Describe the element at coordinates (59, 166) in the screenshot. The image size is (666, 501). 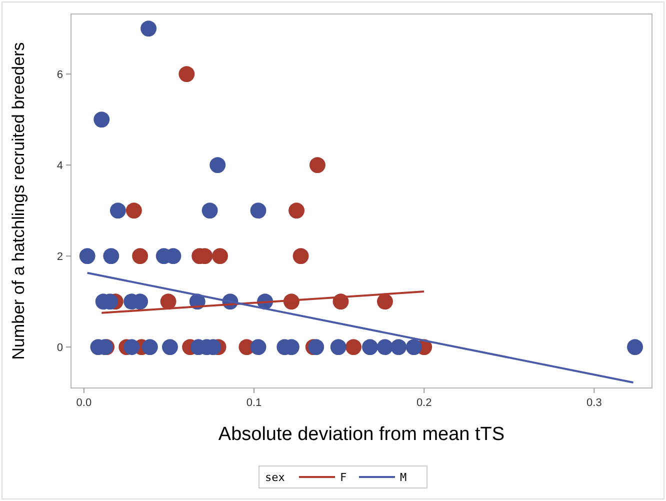
I see `y-tick-label: 4` at that location.